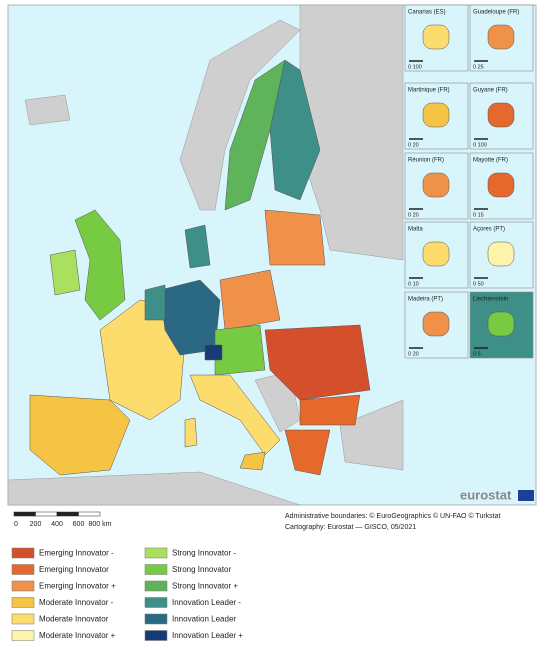 This screenshot has height=649, width=548. What do you see at coordinates (205, 586) in the screenshot?
I see `legend-label: Strong Innovator +` at bounding box center [205, 586].